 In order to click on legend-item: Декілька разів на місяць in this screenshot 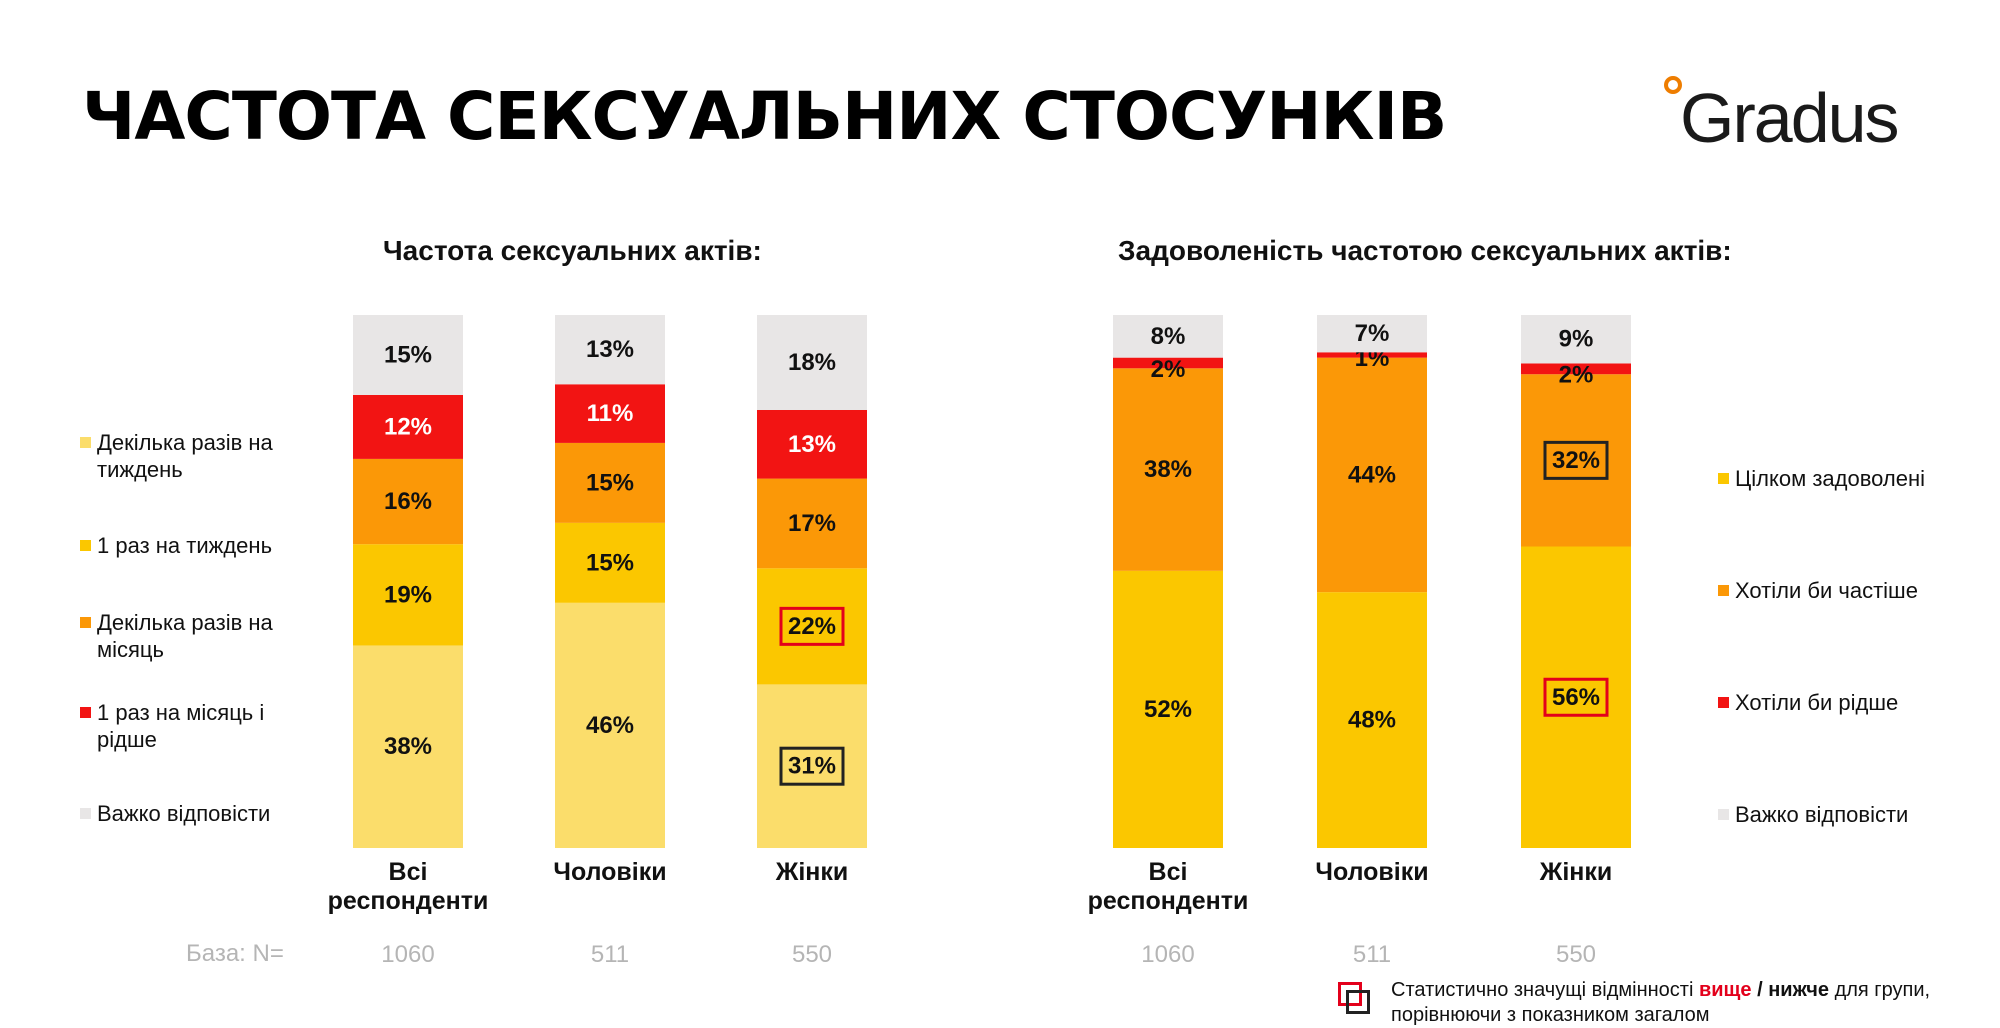, I will do `click(176, 636)`.